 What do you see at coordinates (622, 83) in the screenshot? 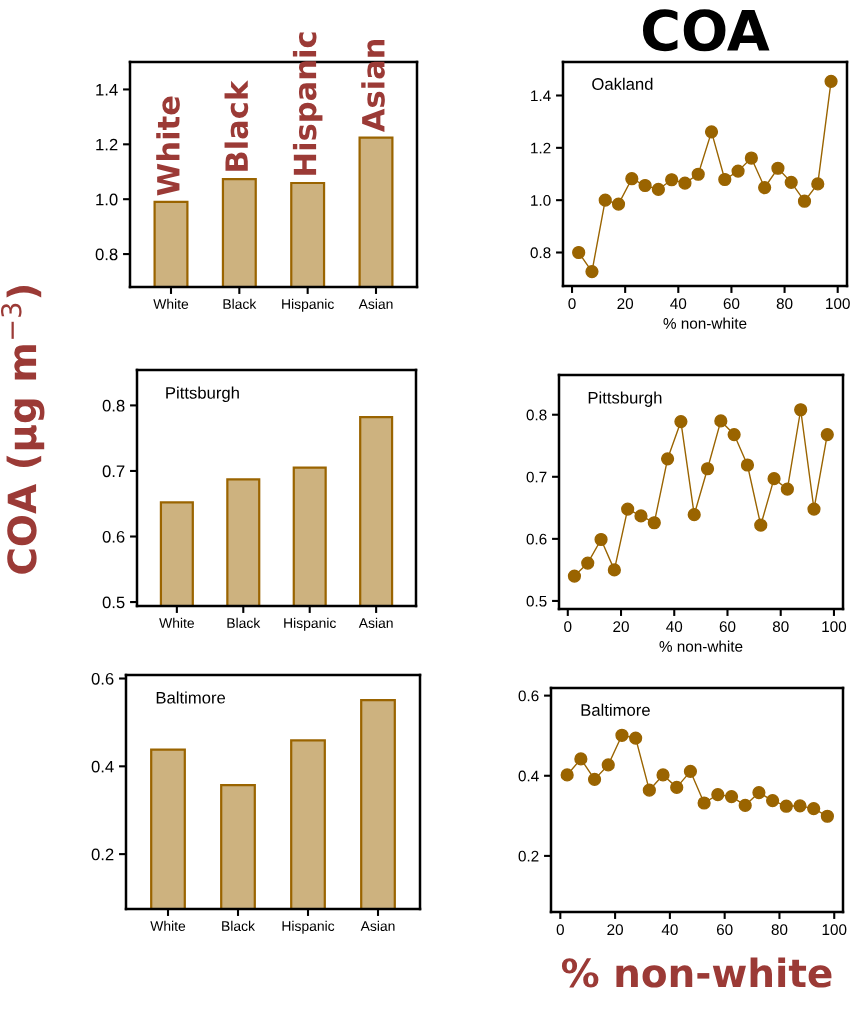
I see `annotation: Oakland` at bounding box center [622, 83].